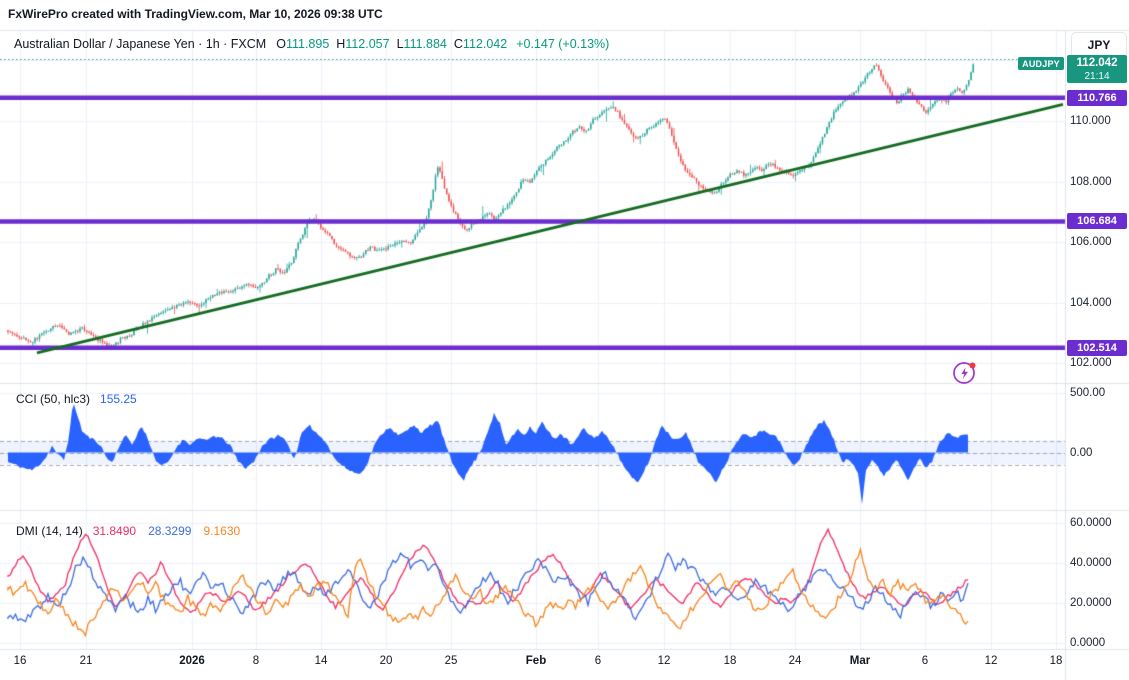 The width and height of the screenshot is (1129, 680). I want to click on level-price-badge: 102.514, so click(1097, 347).